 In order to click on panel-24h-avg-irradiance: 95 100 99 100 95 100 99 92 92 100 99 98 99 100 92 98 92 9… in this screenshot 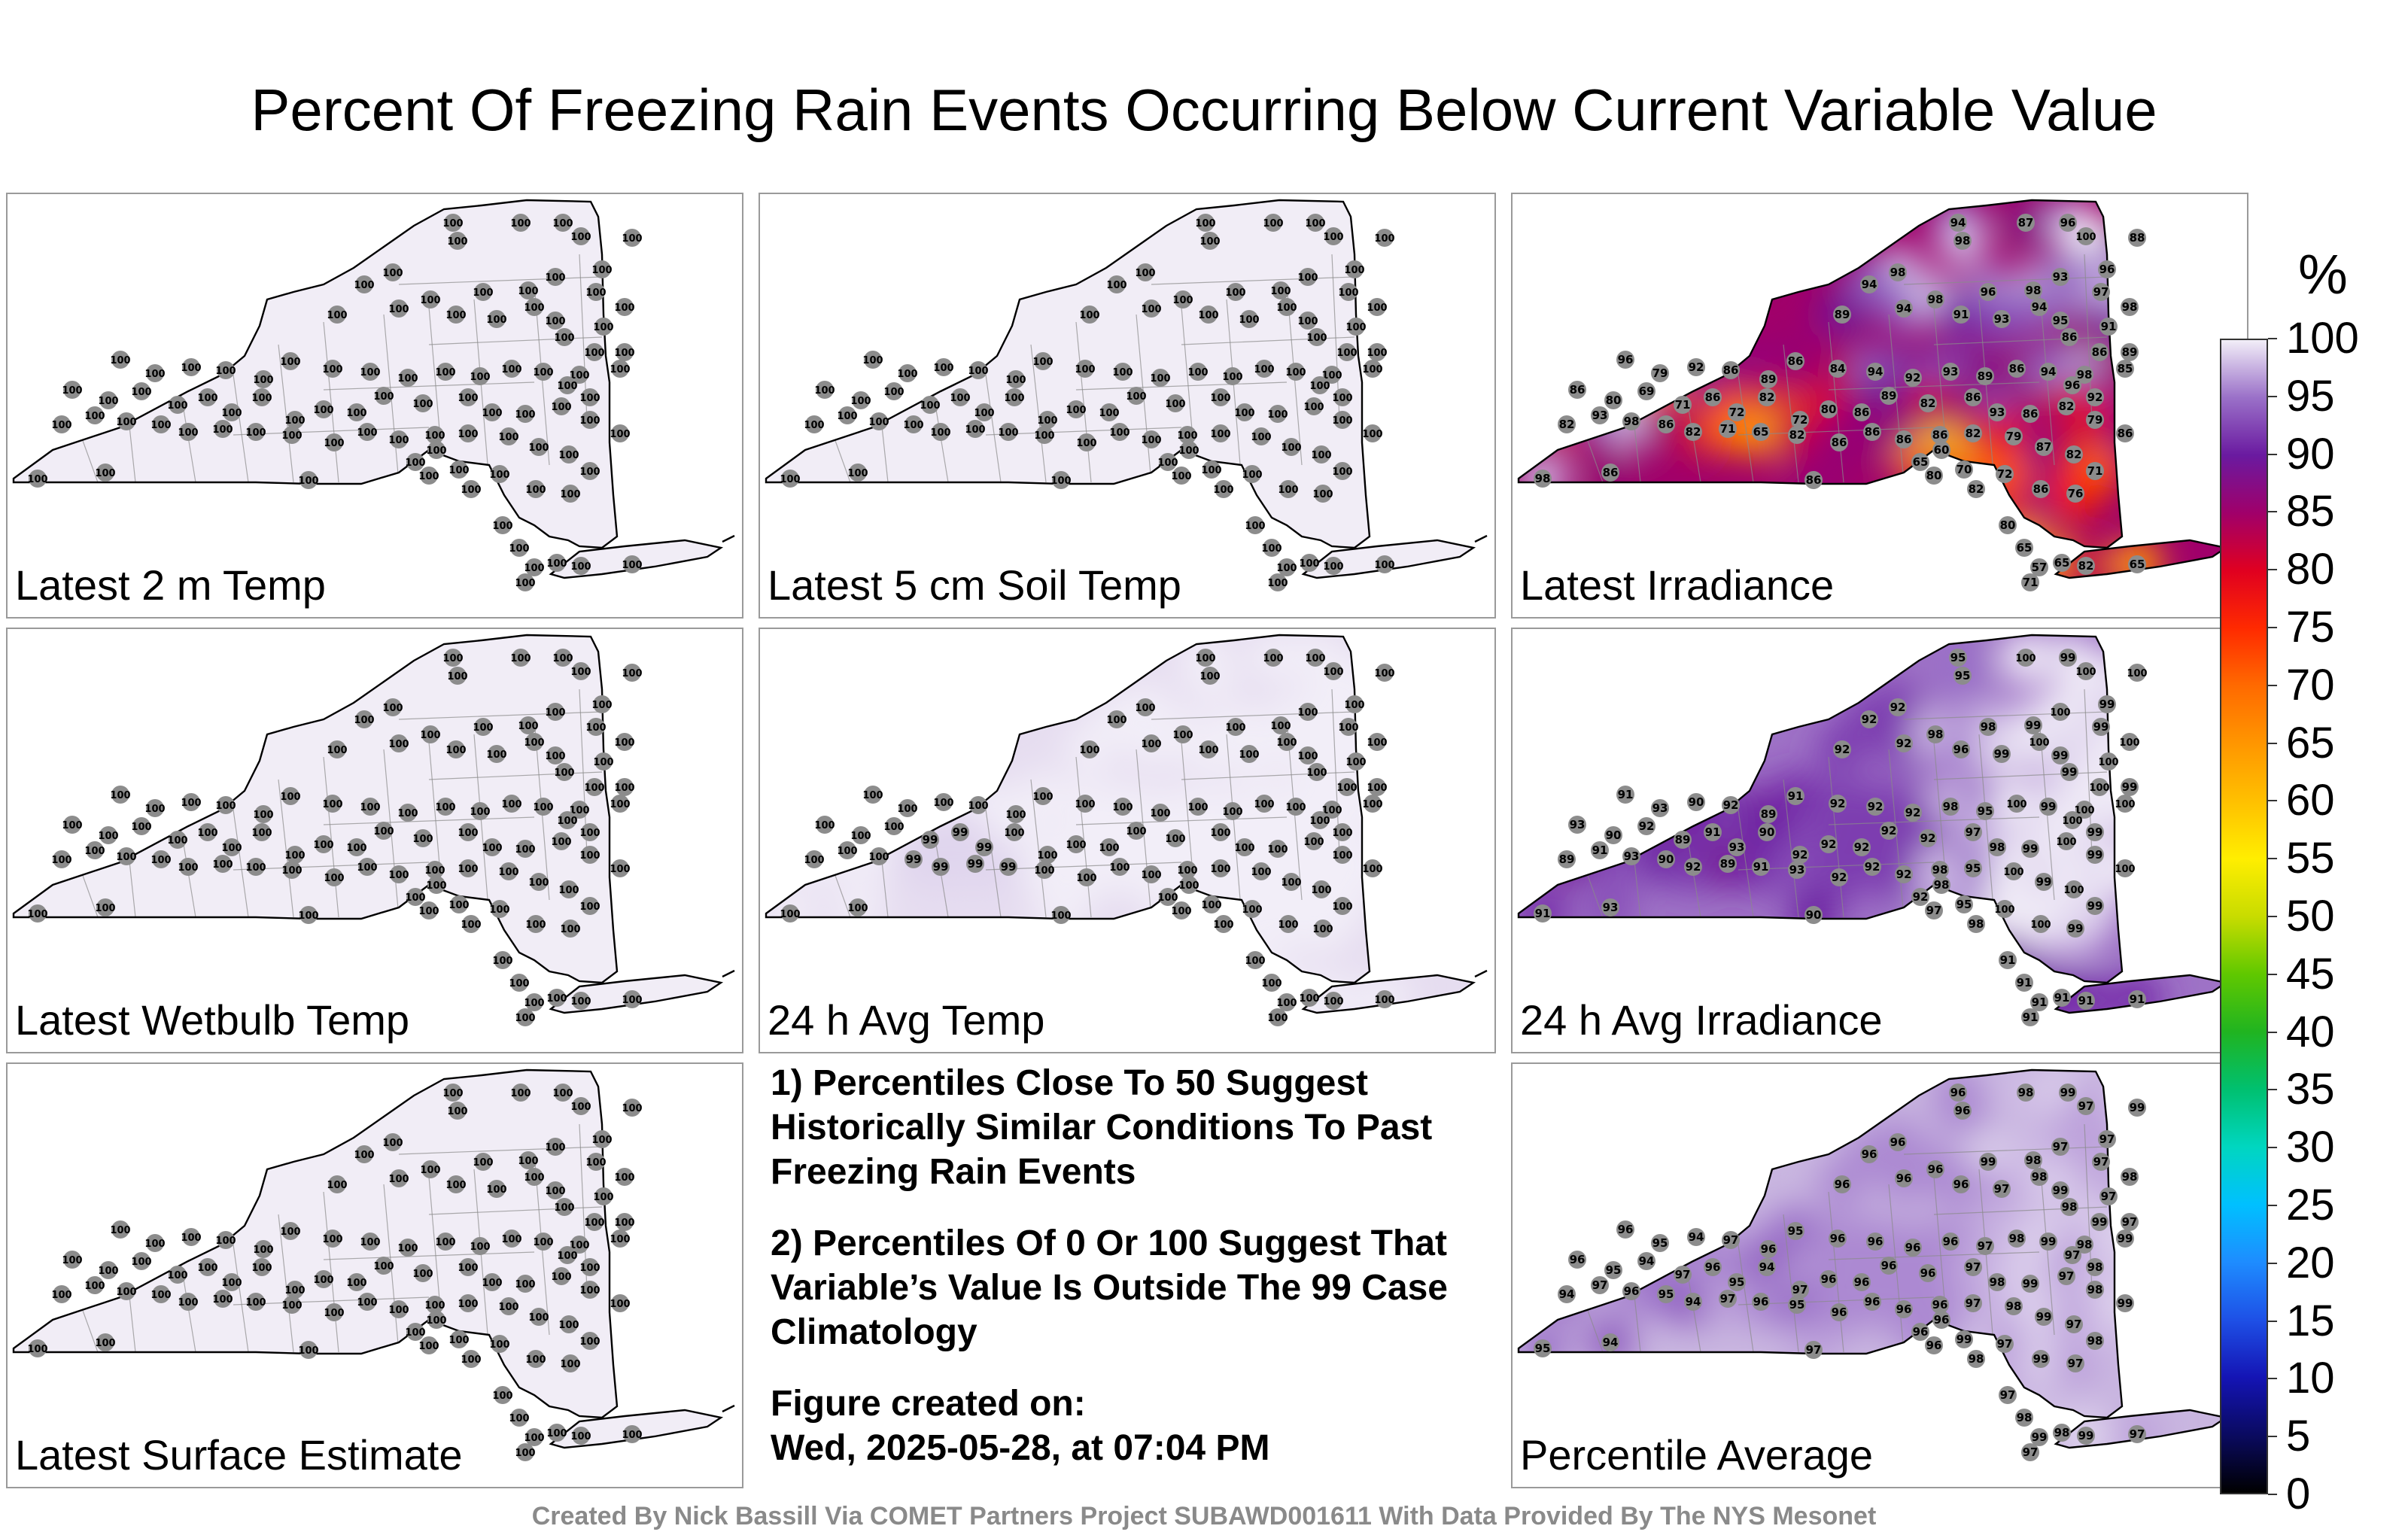, I will do `click(1879, 840)`.